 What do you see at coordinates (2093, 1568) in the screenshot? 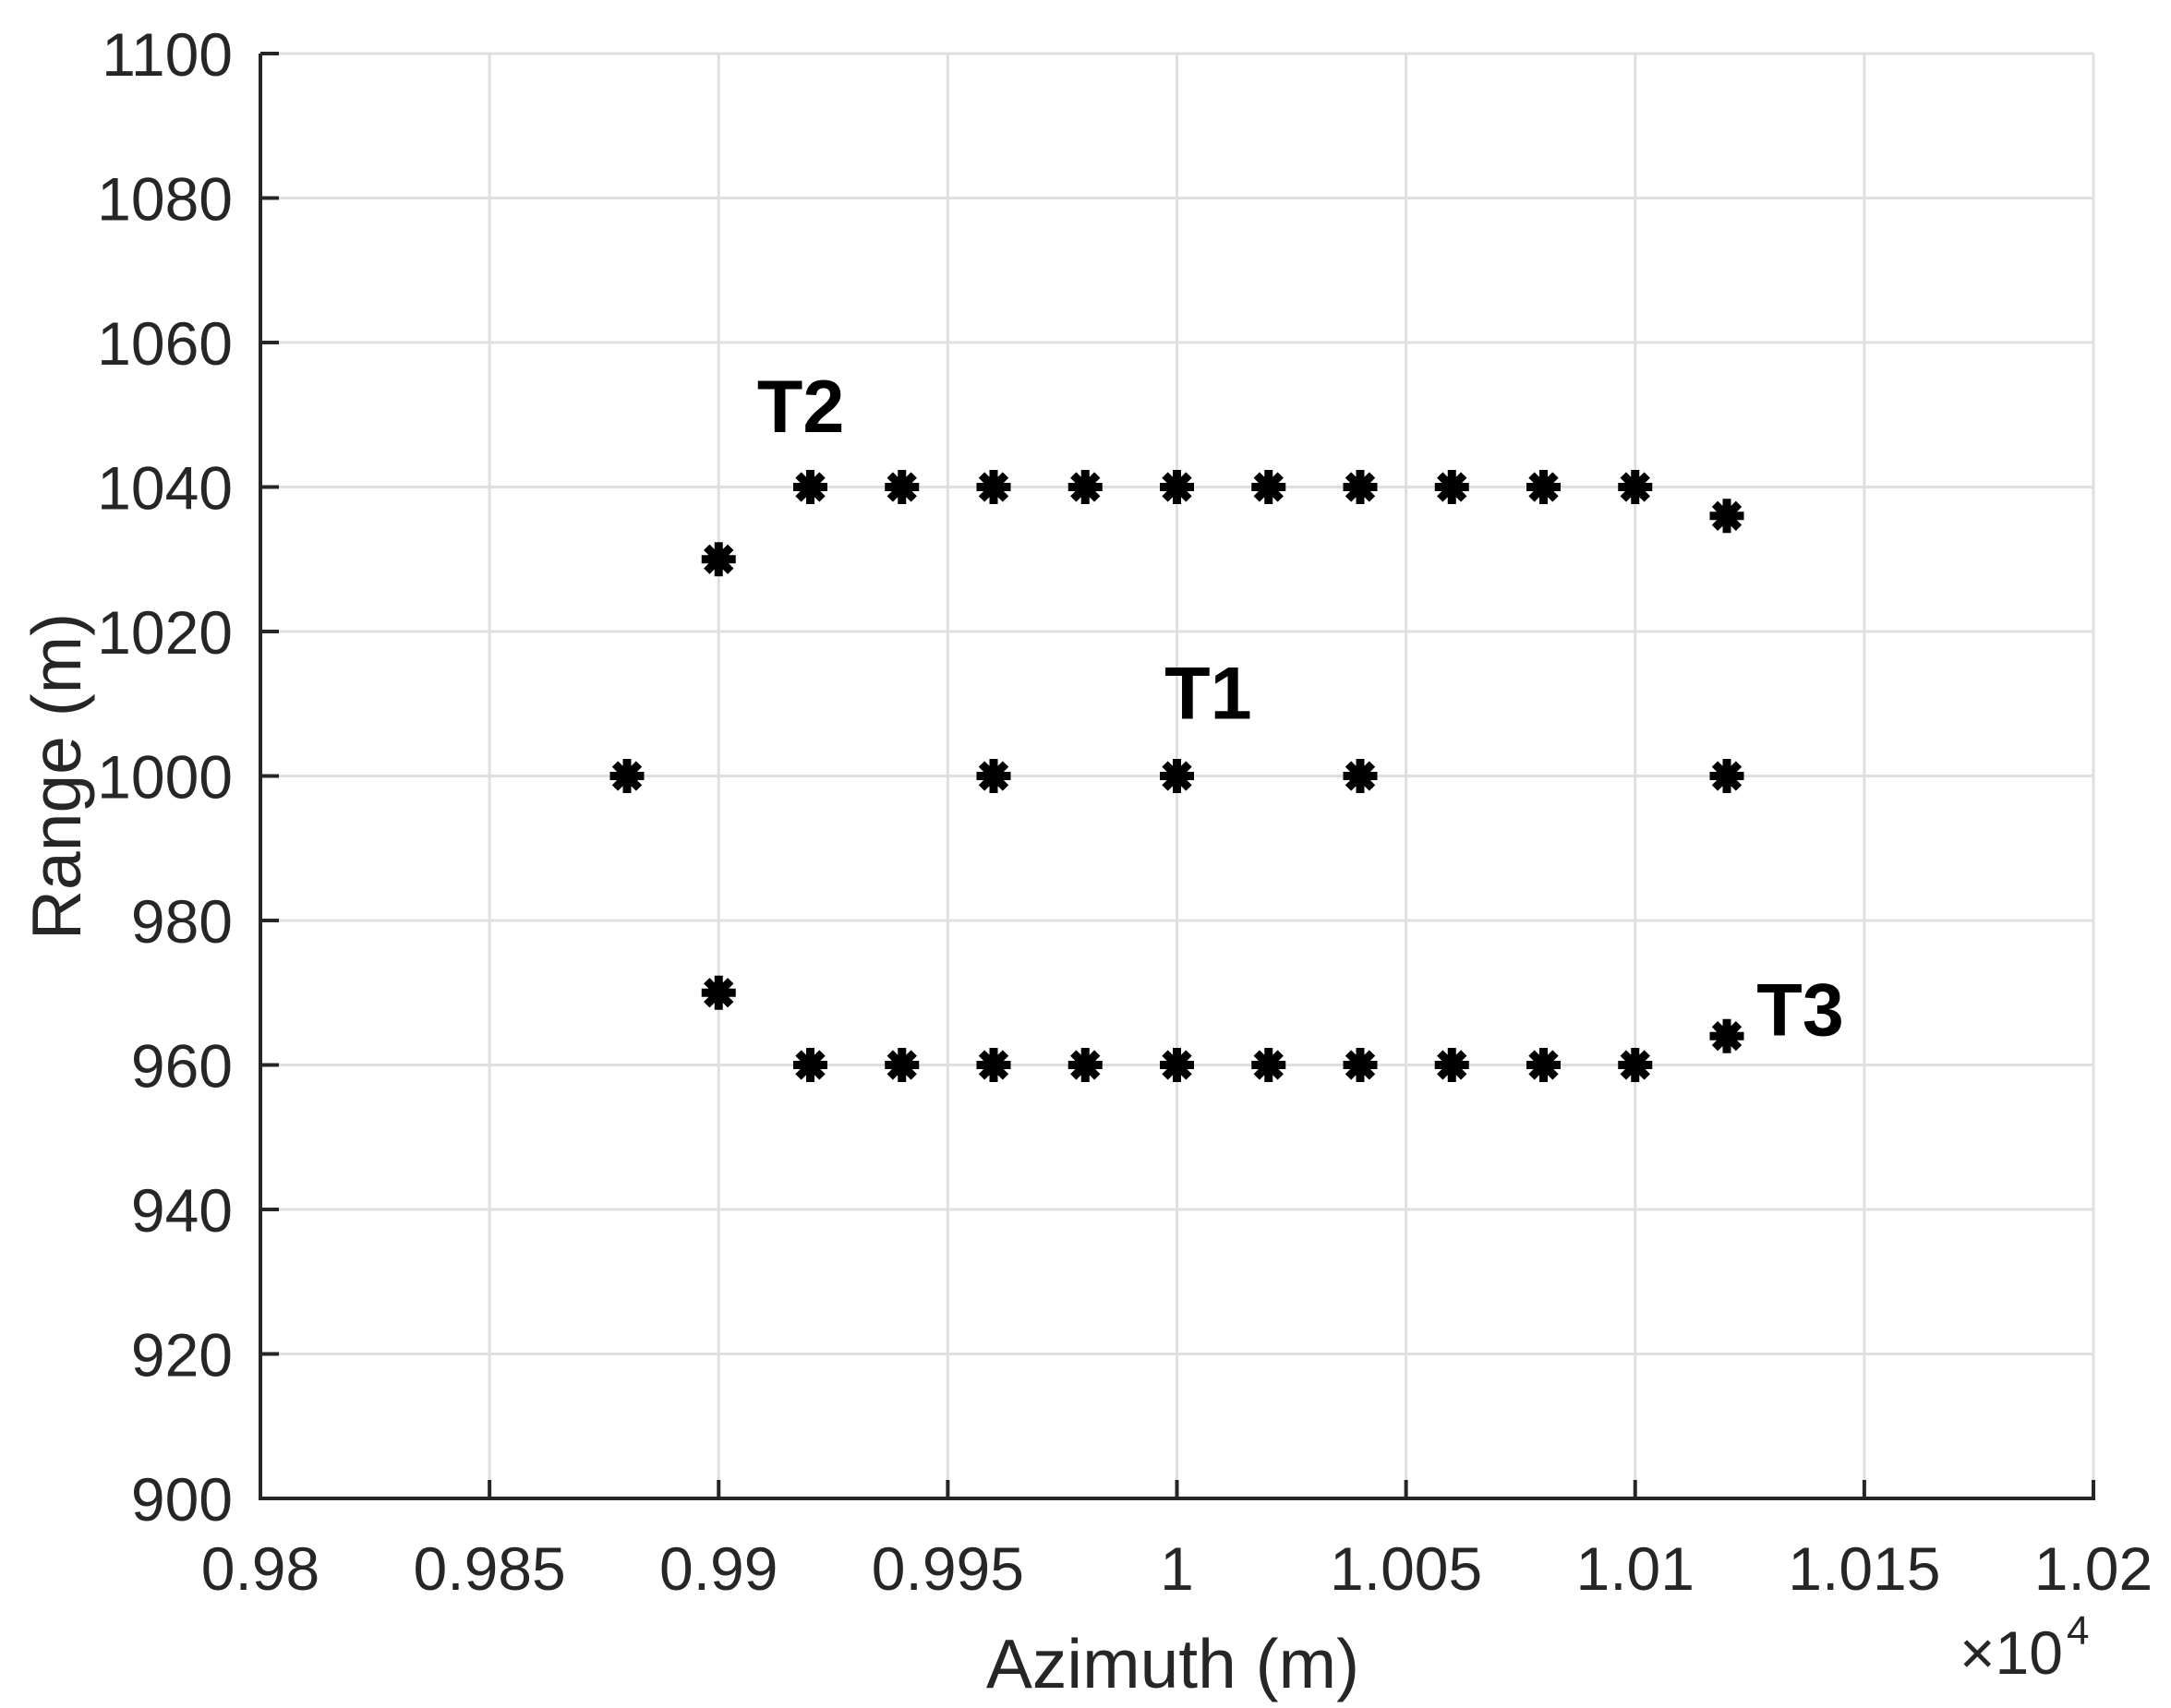
I see `x-tick-label: 1.02` at bounding box center [2093, 1568].